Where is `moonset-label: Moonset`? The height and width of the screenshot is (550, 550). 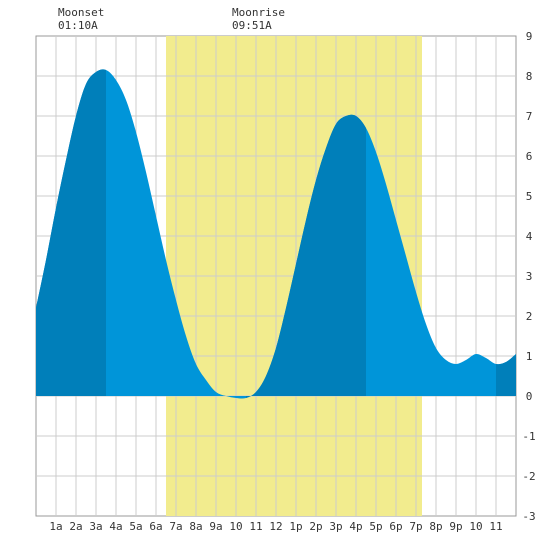 moonset-label: Moonset is located at coordinates (81, 12).